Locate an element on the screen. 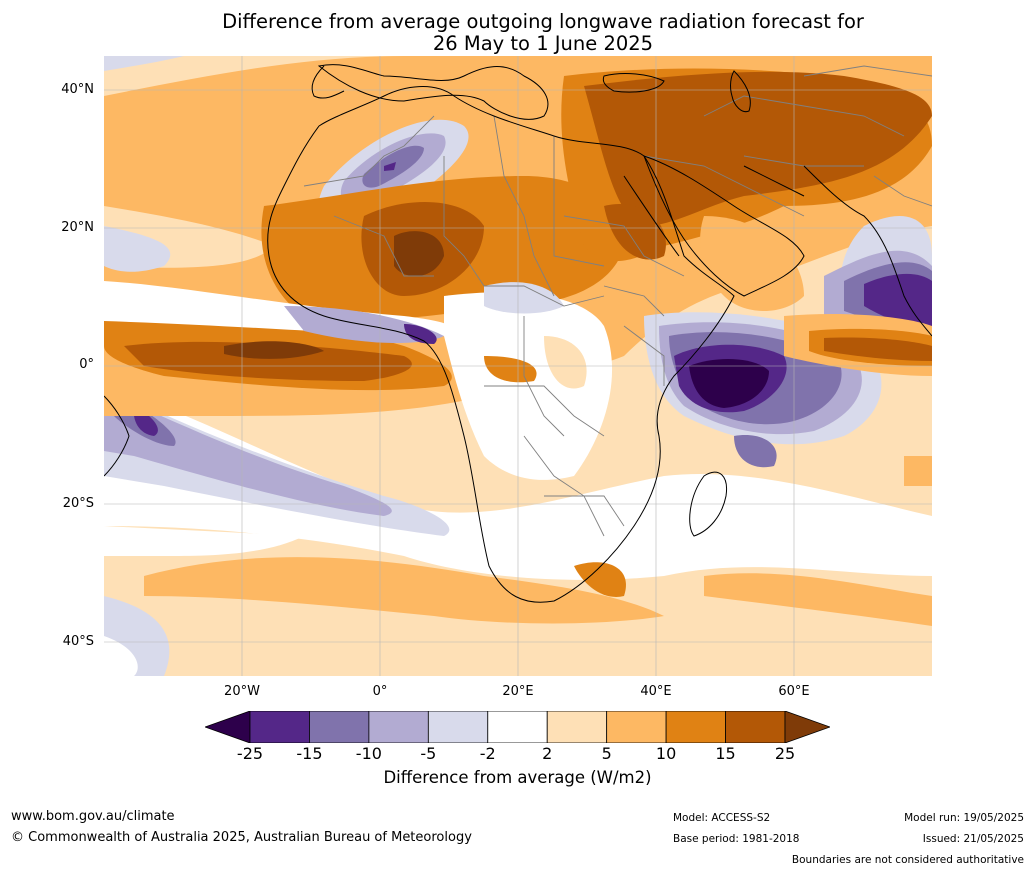  madagascar-coastline is located at coordinates (708, 504).